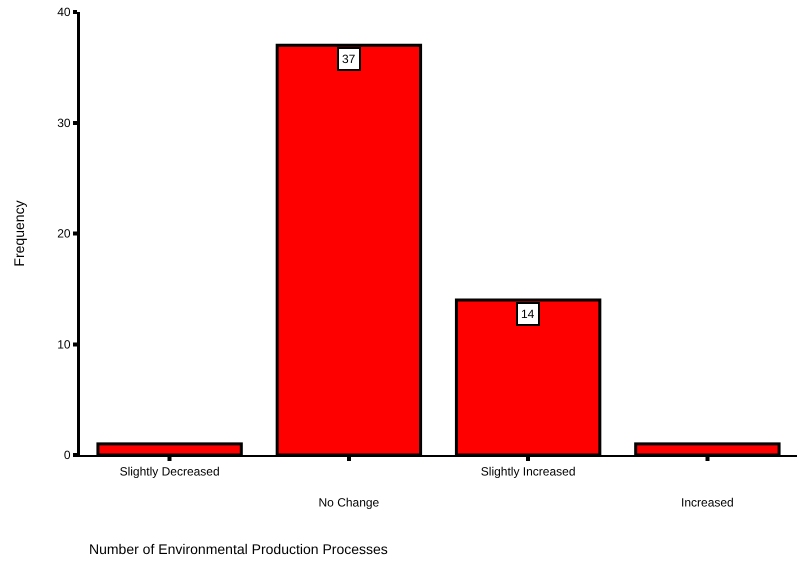 Image resolution: width=801 pixels, height=567 pixels. What do you see at coordinates (528, 314) in the screenshot?
I see `data-label: 14` at bounding box center [528, 314].